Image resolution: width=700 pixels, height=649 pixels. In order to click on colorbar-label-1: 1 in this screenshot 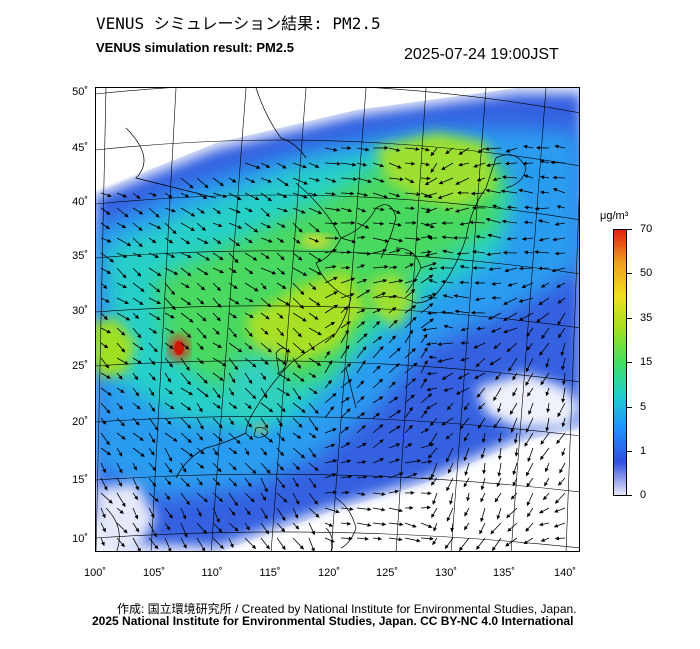, I will do `click(643, 451)`.